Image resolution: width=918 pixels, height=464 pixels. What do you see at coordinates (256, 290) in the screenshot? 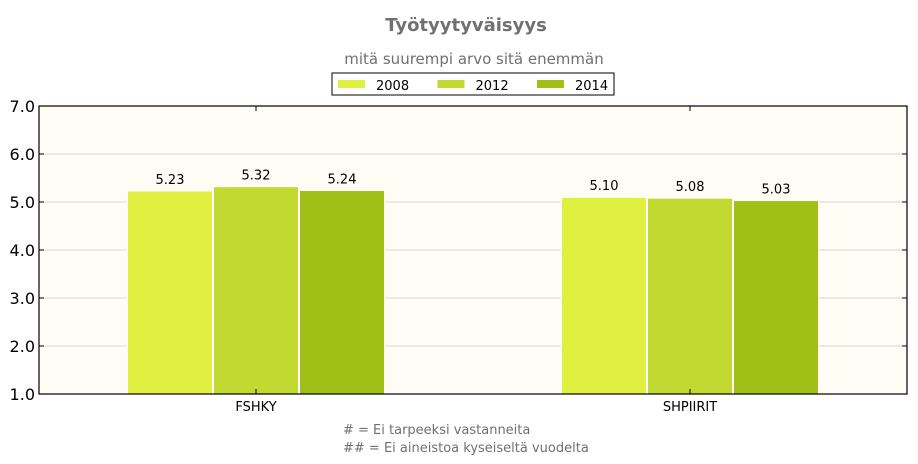
I see `bar-fshky-2012` at bounding box center [256, 290].